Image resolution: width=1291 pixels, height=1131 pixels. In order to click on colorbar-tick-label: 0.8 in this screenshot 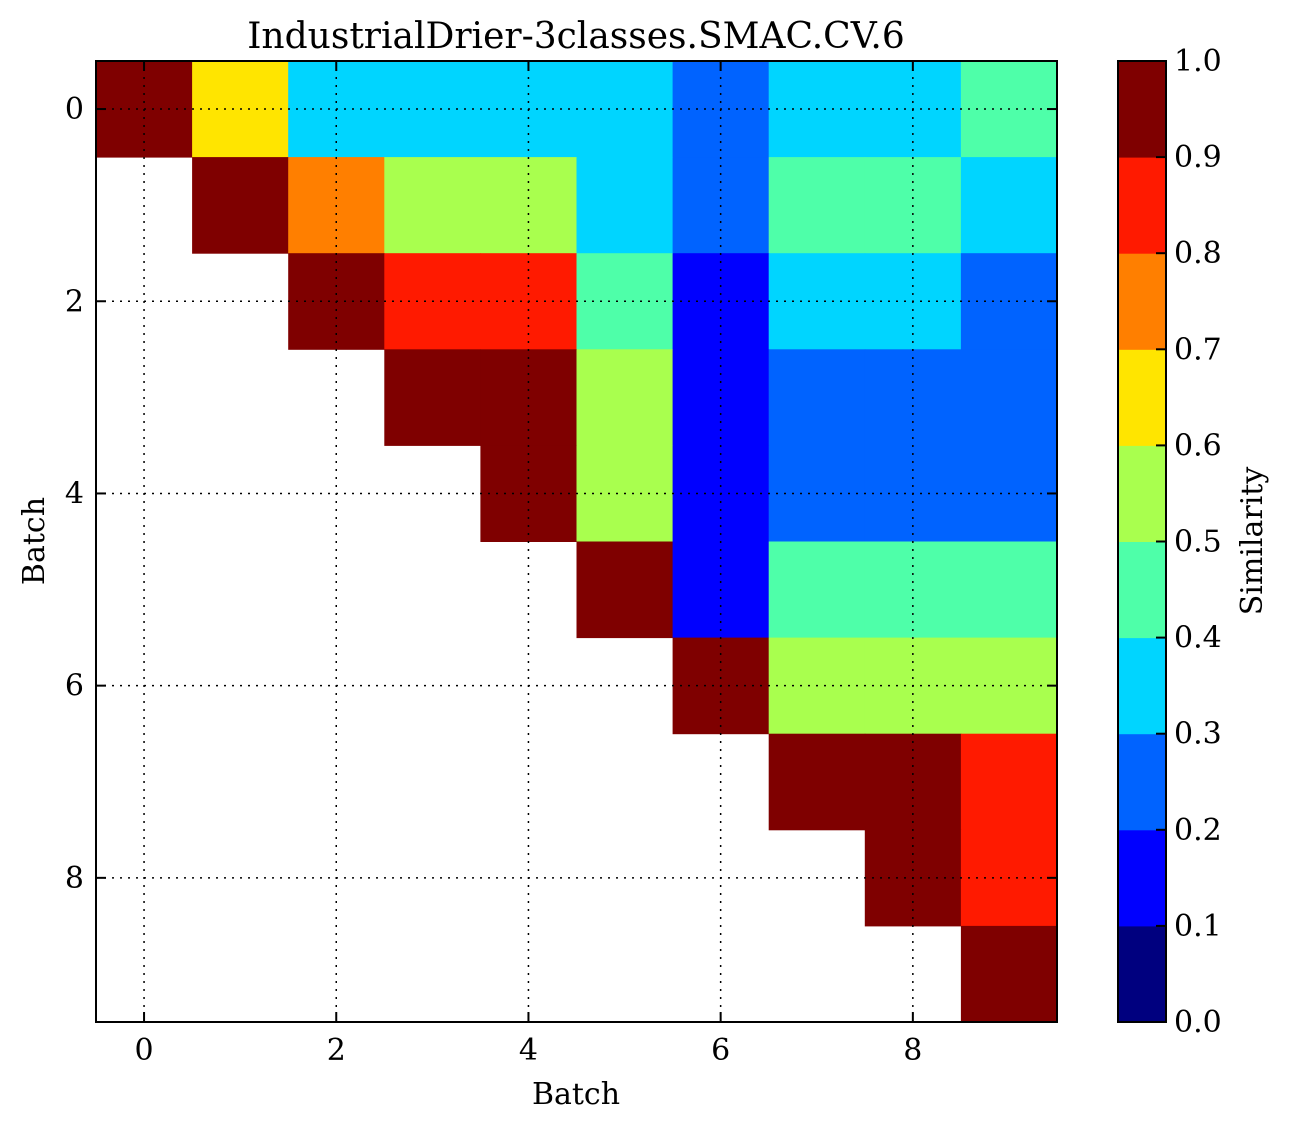, I will do `click(1198, 253)`.